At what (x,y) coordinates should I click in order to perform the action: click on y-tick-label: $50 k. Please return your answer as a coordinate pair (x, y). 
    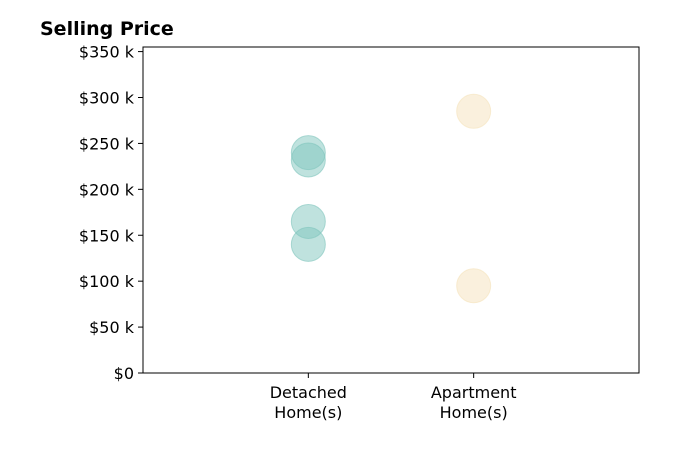
    Looking at the image, I should click on (112, 327).